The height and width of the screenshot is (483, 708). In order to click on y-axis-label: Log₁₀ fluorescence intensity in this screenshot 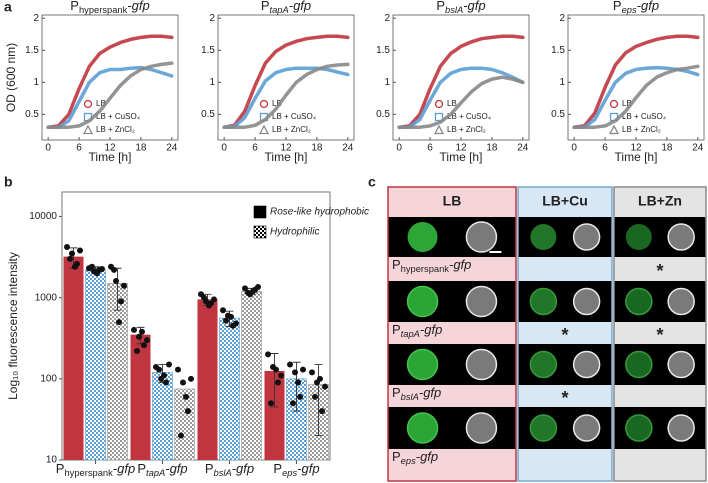, I will do `click(13, 326)`.